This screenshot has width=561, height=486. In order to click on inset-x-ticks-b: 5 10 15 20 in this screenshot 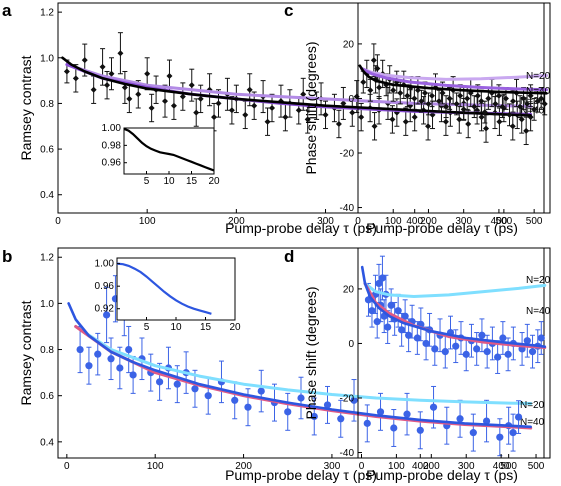, I will do `click(192, 325)`.